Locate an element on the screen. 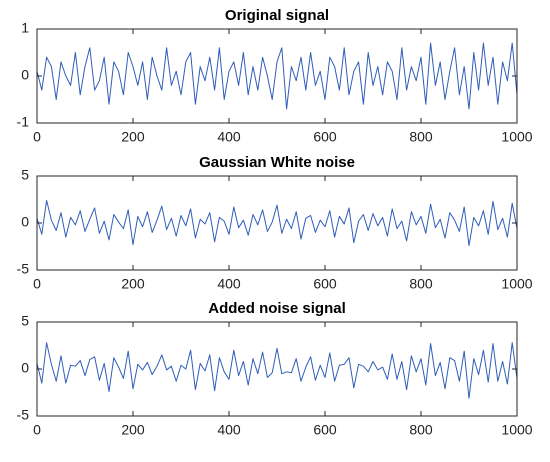 This screenshot has width=550, height=462. chart-title: Gaussian White noise is located at coordinates (277, 162).